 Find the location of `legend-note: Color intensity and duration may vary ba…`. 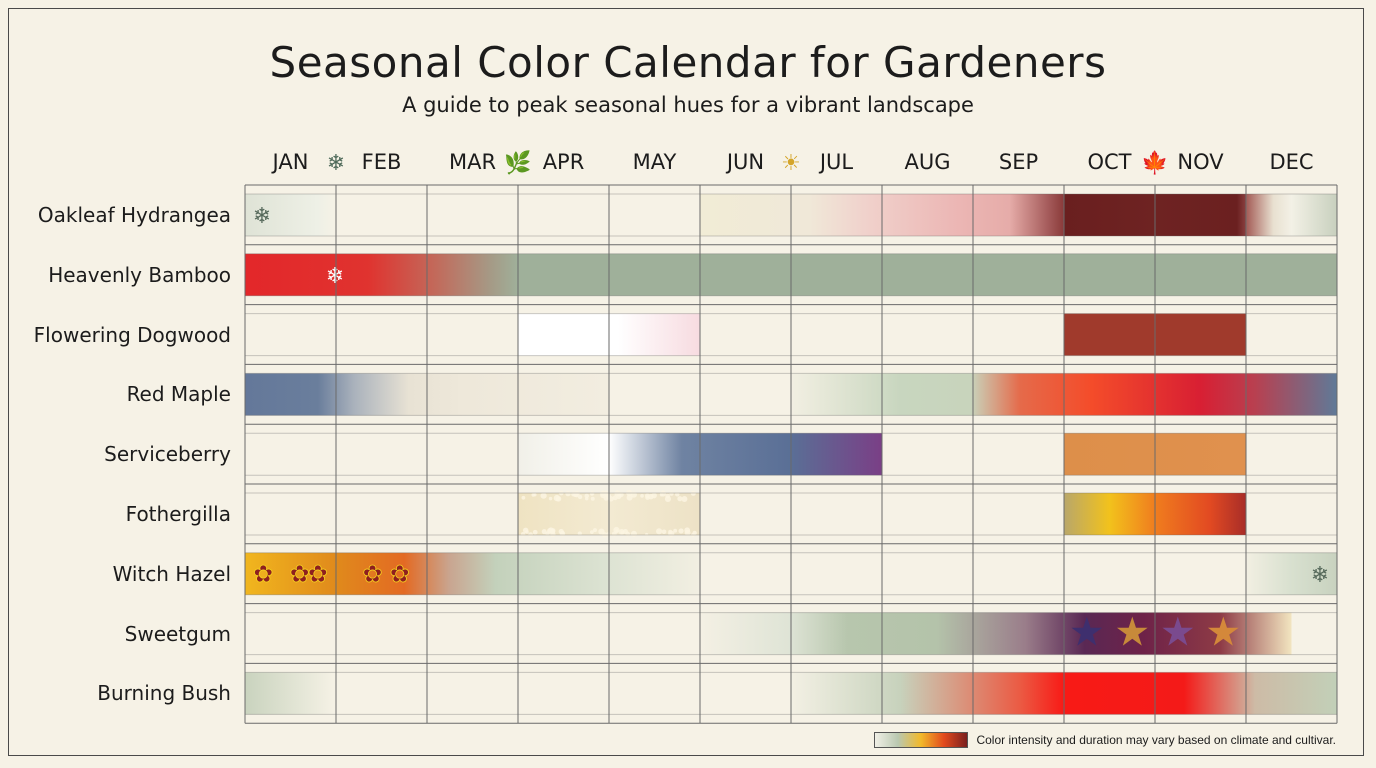

legend-note: Color intensity and duration may vary ba… is located at coordinates (1156, 740).